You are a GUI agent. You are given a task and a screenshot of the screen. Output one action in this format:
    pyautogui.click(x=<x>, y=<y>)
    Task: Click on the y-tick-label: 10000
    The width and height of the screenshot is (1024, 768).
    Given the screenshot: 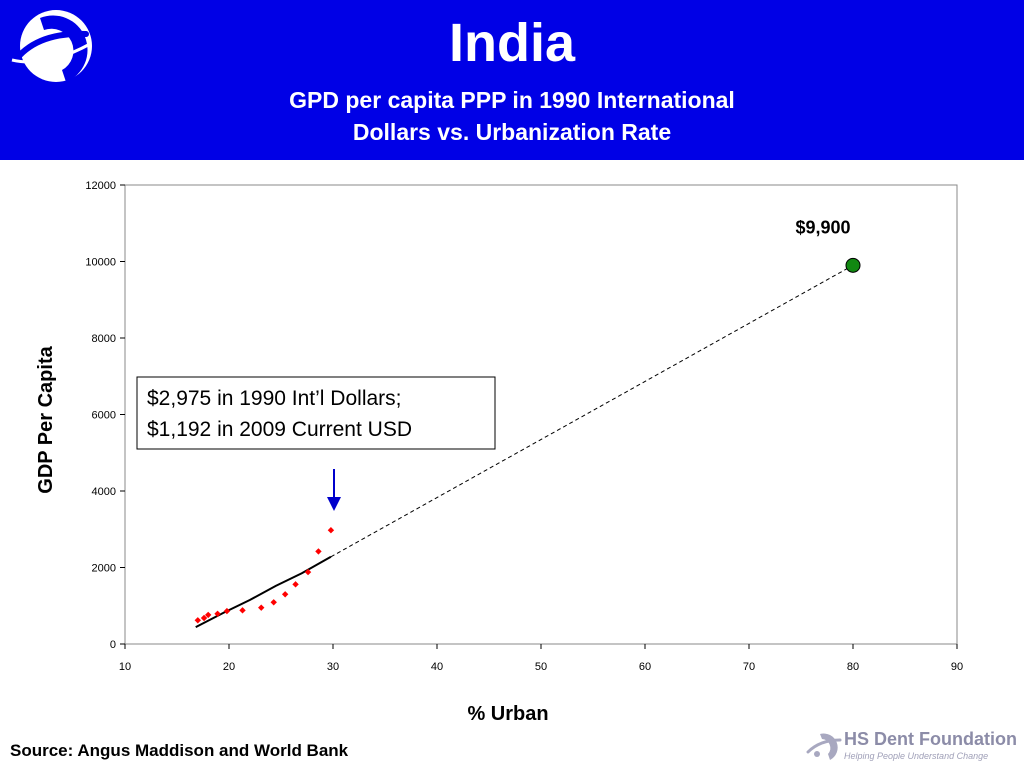 What is the action you would take?
    pyautogui.click(x=100, y=263)
    